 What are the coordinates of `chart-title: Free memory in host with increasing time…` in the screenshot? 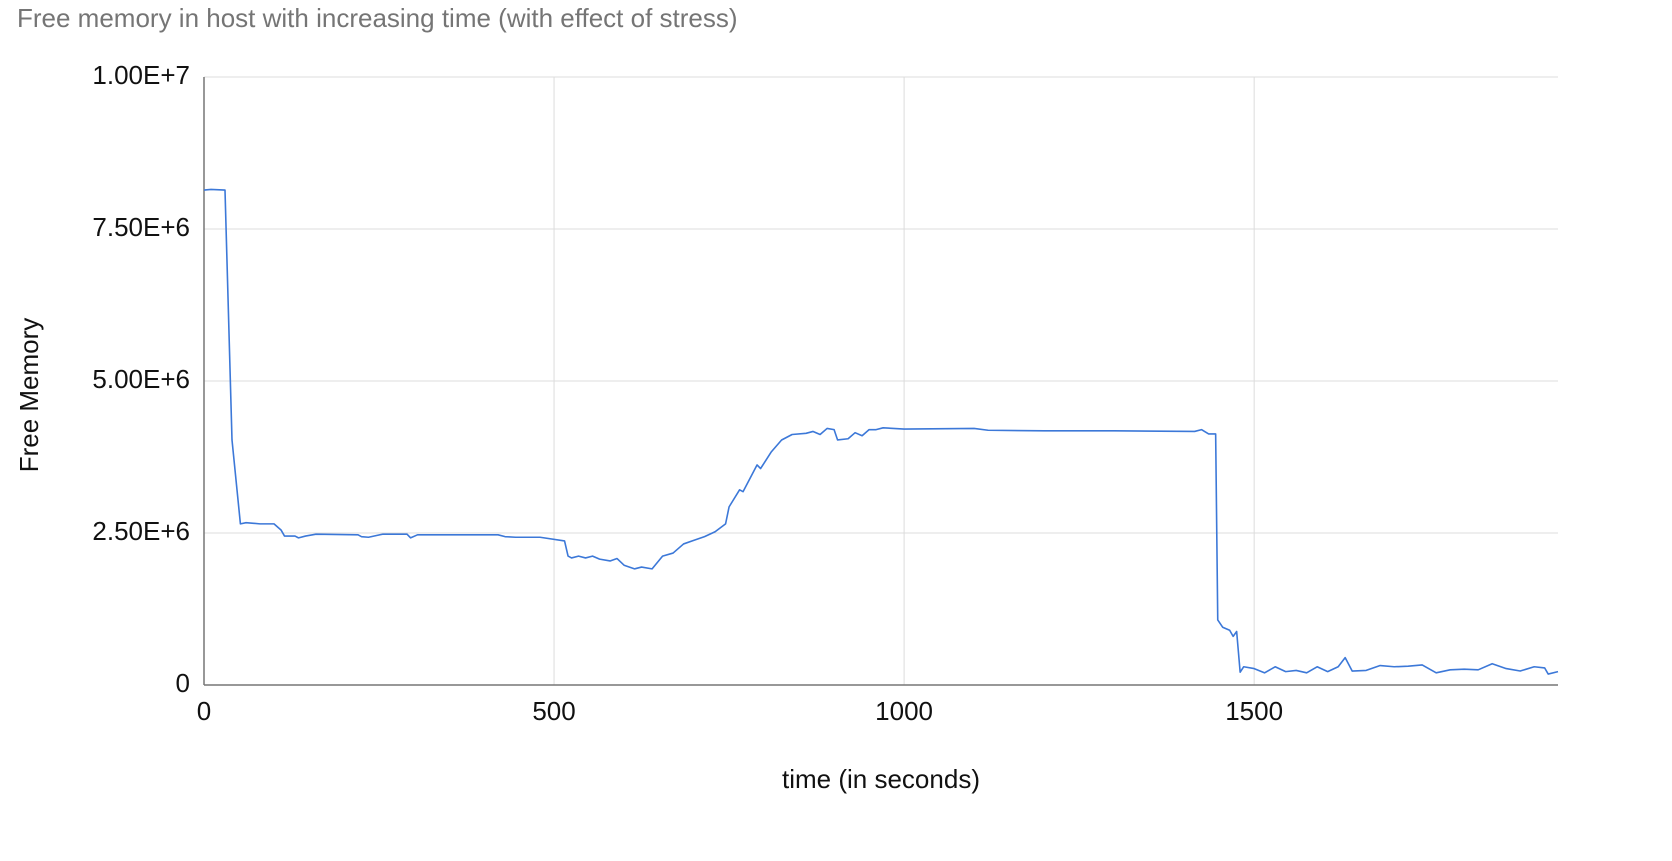 It's located at (377, 18).